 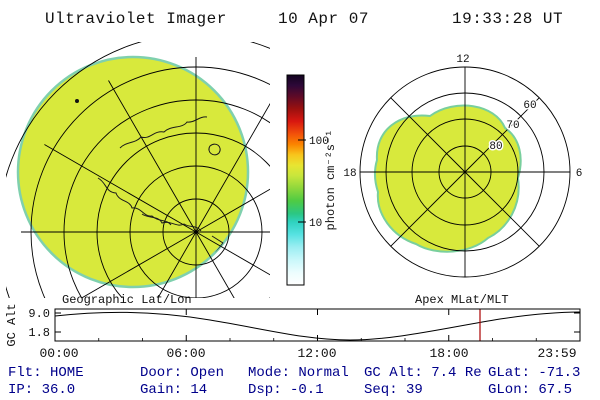 I want to click on xtick-0600: 06:00, so click(x=185, y=353).